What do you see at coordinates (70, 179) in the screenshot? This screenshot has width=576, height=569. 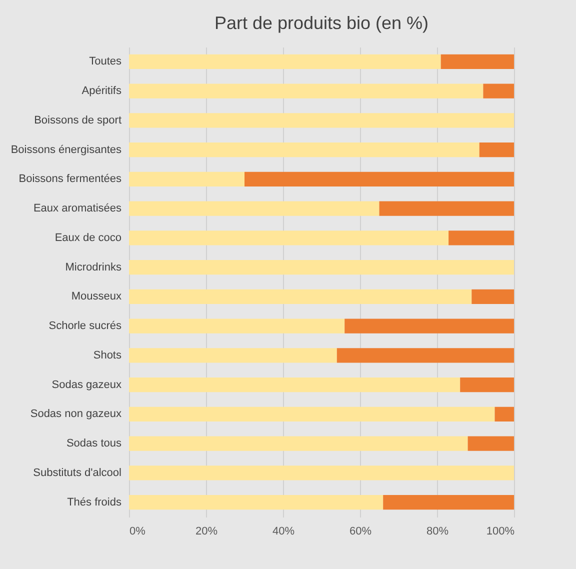 I see `y-tick-label: Boissons fermentées` at bounding box center [70, 179].